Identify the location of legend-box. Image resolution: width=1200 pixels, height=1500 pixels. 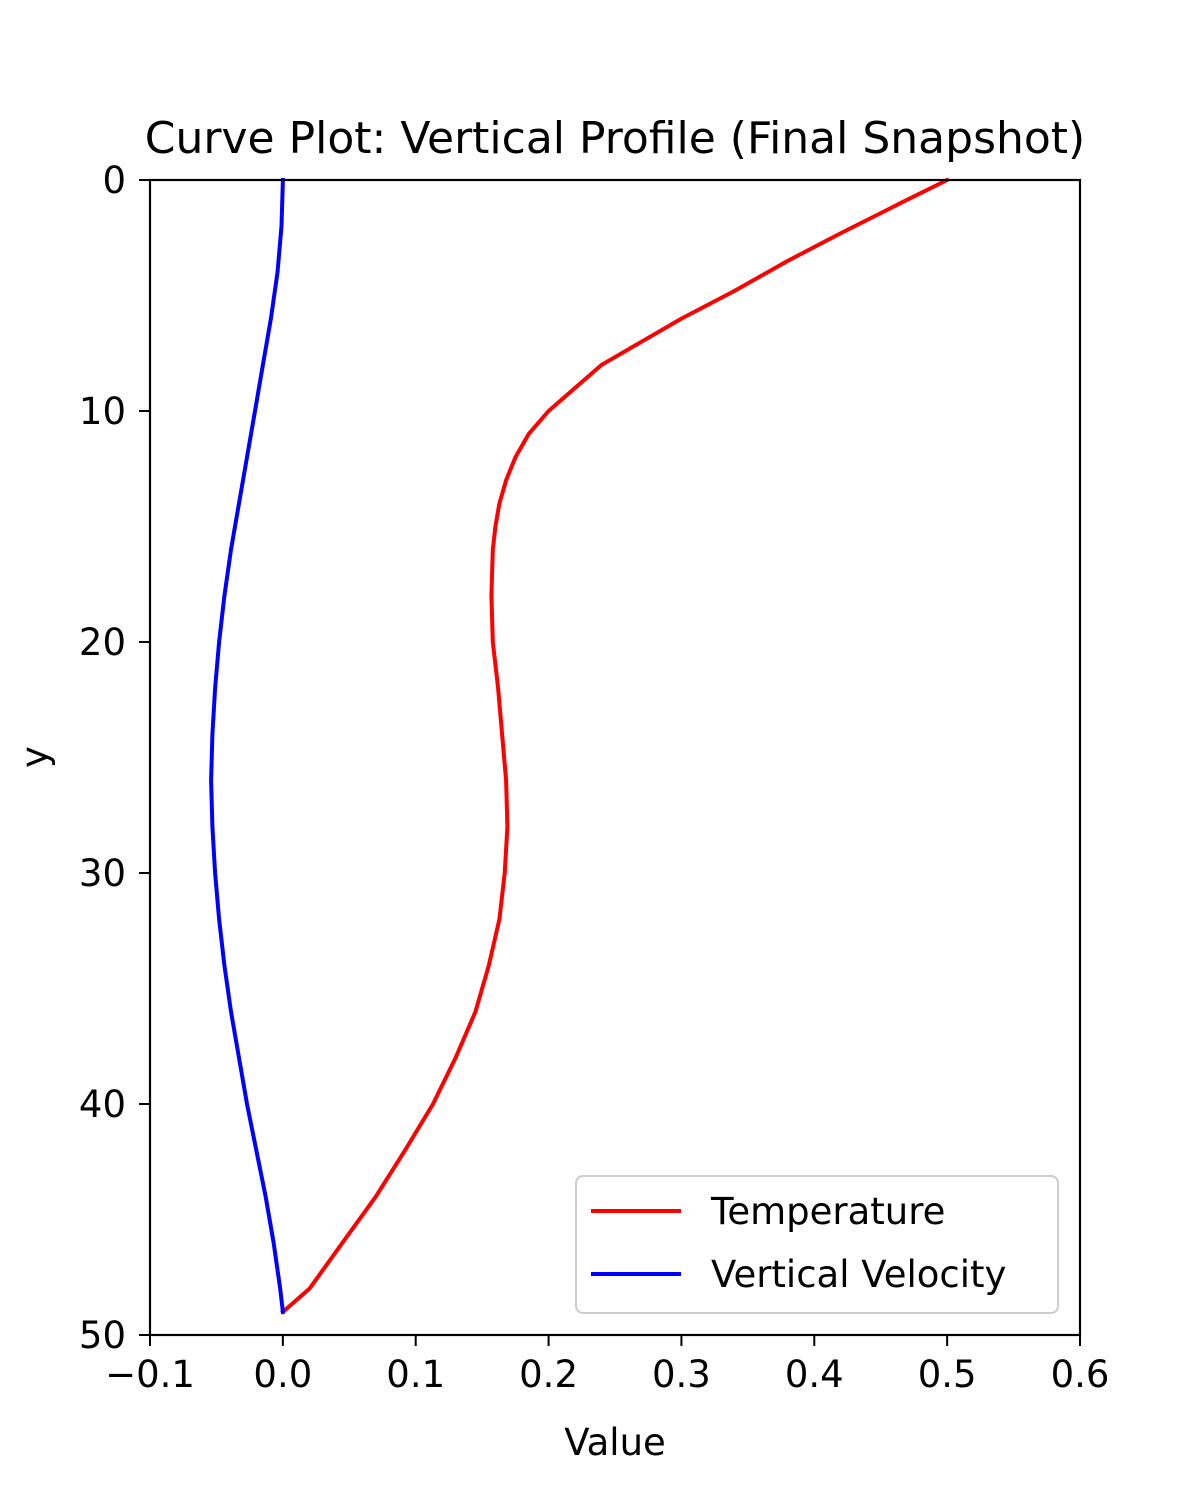
(817, 1244).